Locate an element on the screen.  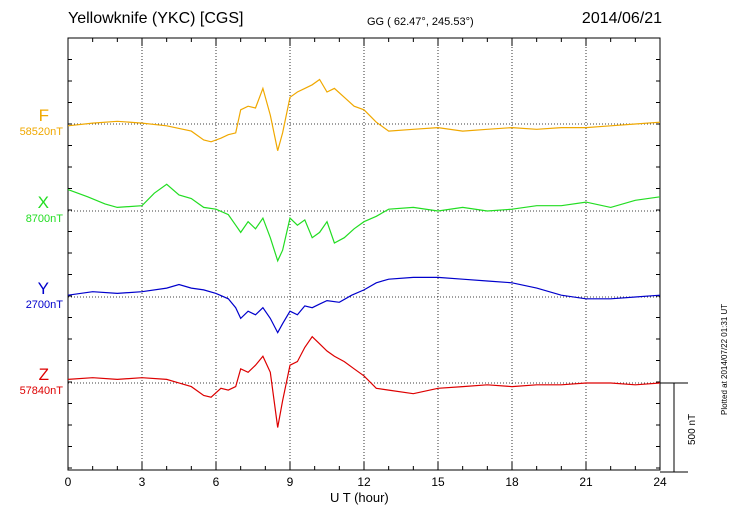
component-baseline-value: 58520nT is located at coordinates (41, 132).